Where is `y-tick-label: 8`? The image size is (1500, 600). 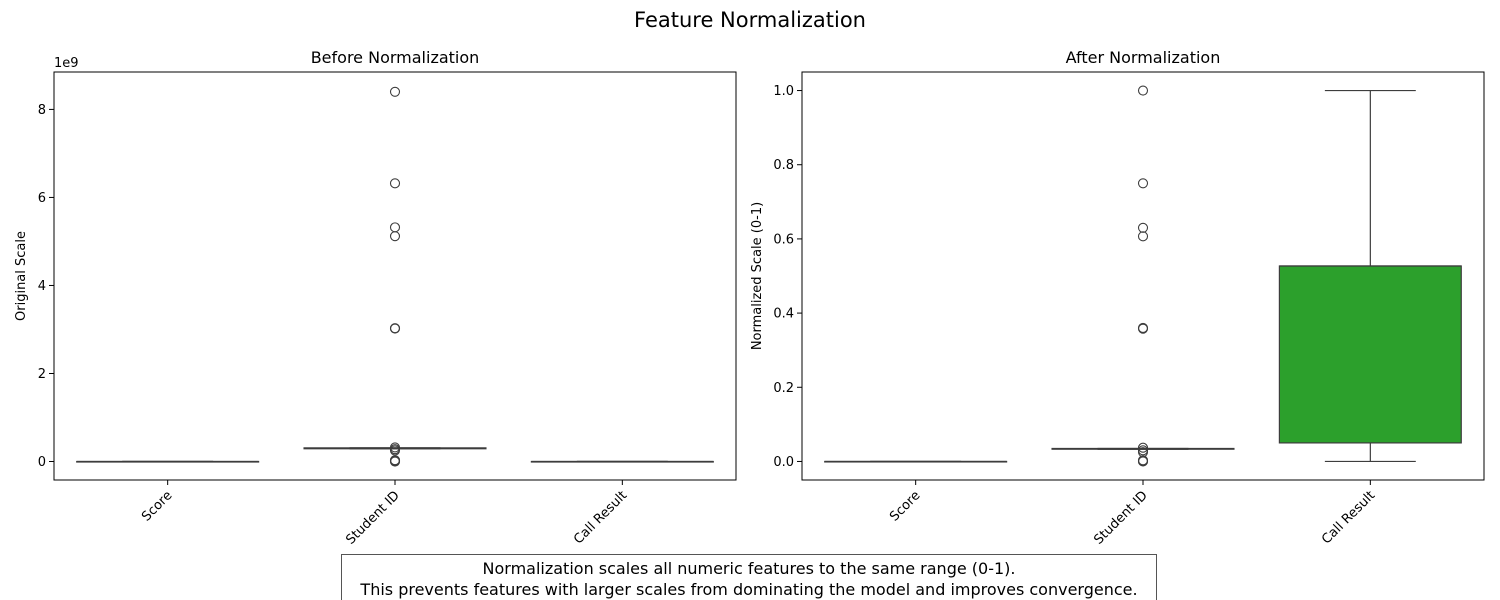
y-tick-label: 8 is located at coordinates (42, 110).